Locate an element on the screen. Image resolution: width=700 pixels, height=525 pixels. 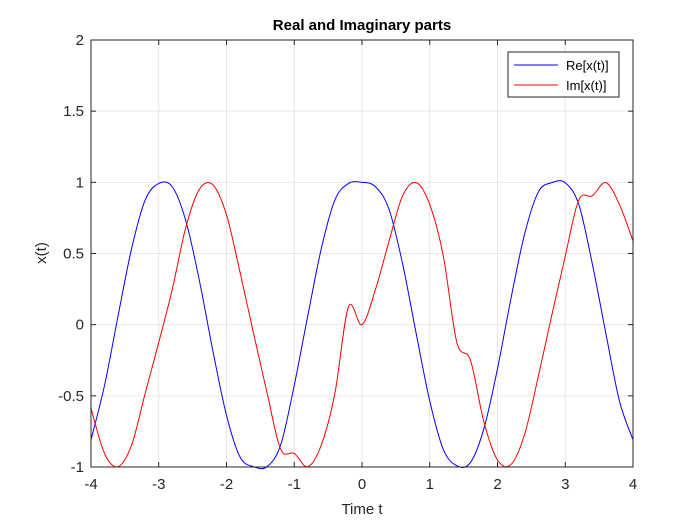
legend: Re[x(t)] Im[x(t)] is located at coordinates (563, 74).